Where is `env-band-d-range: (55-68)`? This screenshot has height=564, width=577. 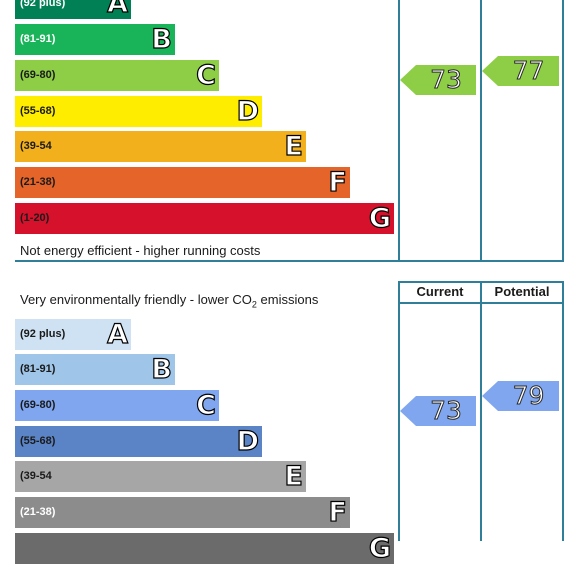
env-band-d-range: (55-68) is located at coordinates (38, 441).